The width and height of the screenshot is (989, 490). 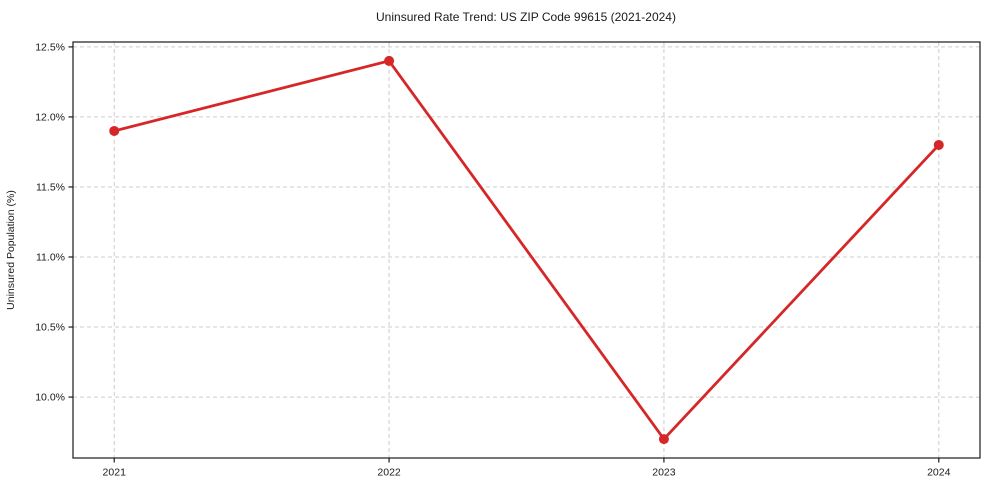 What do you see at coordinates (50, 187) in the screenshot?
I see `y-tick-label: 11.5%` at bounding box center [50, 187].